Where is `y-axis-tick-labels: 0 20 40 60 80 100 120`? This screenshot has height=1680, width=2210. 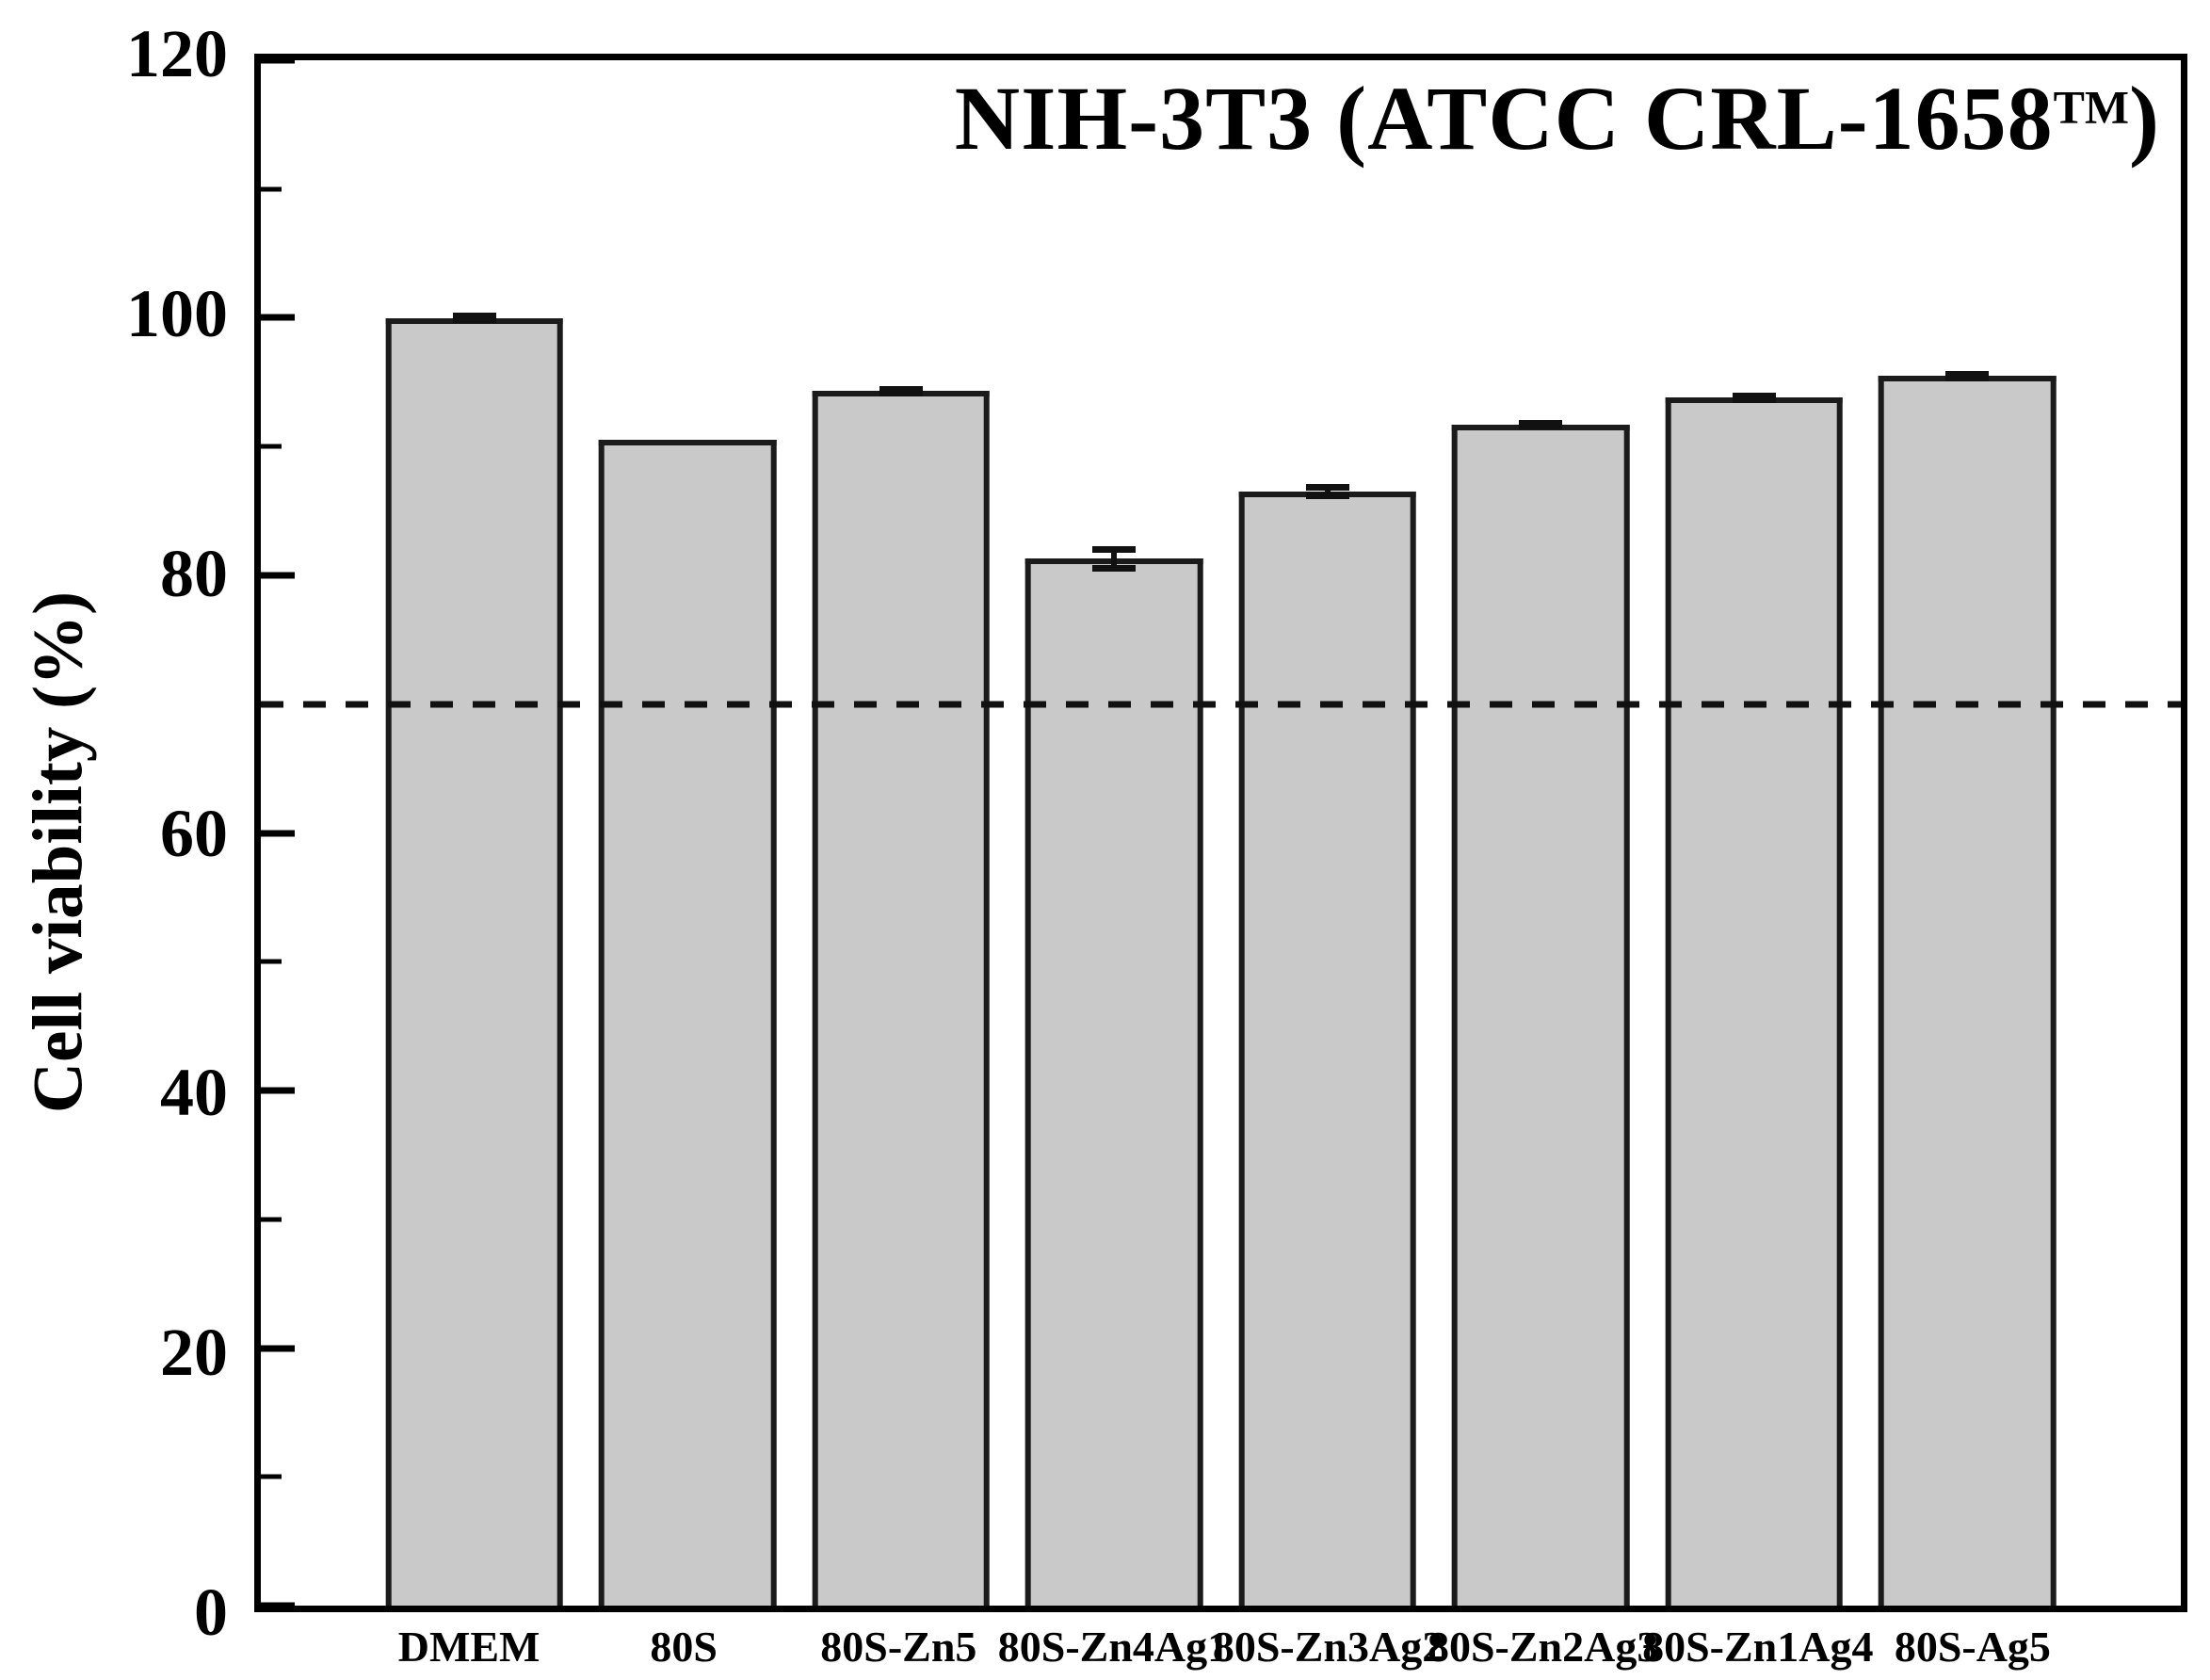 y-axis-tick-labels: 0 20 40 60 80 100 120 is located at coordinates (114, 833).